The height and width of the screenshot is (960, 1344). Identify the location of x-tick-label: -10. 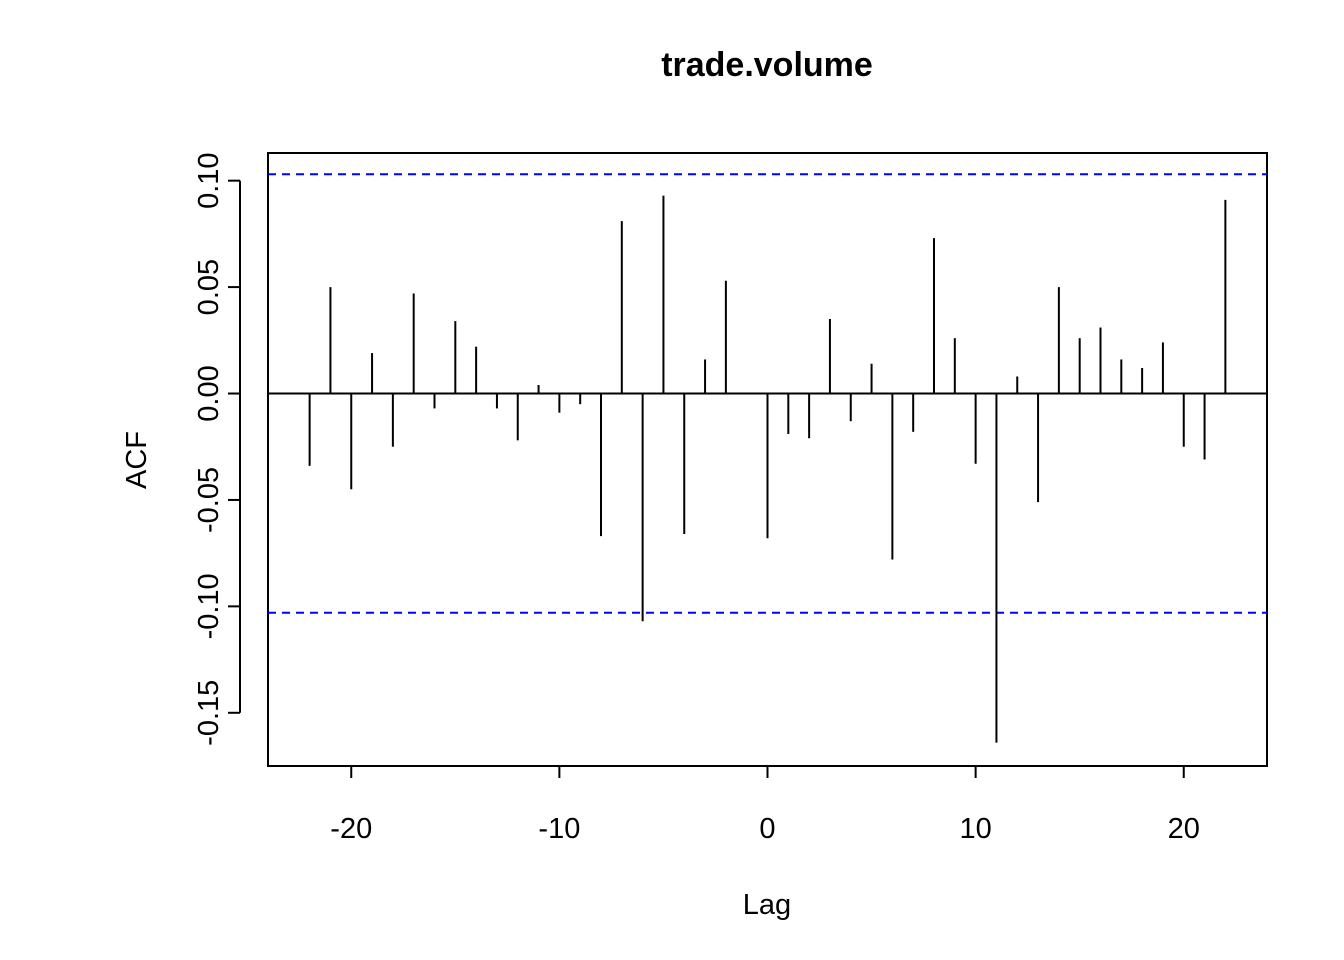
(559, 829).